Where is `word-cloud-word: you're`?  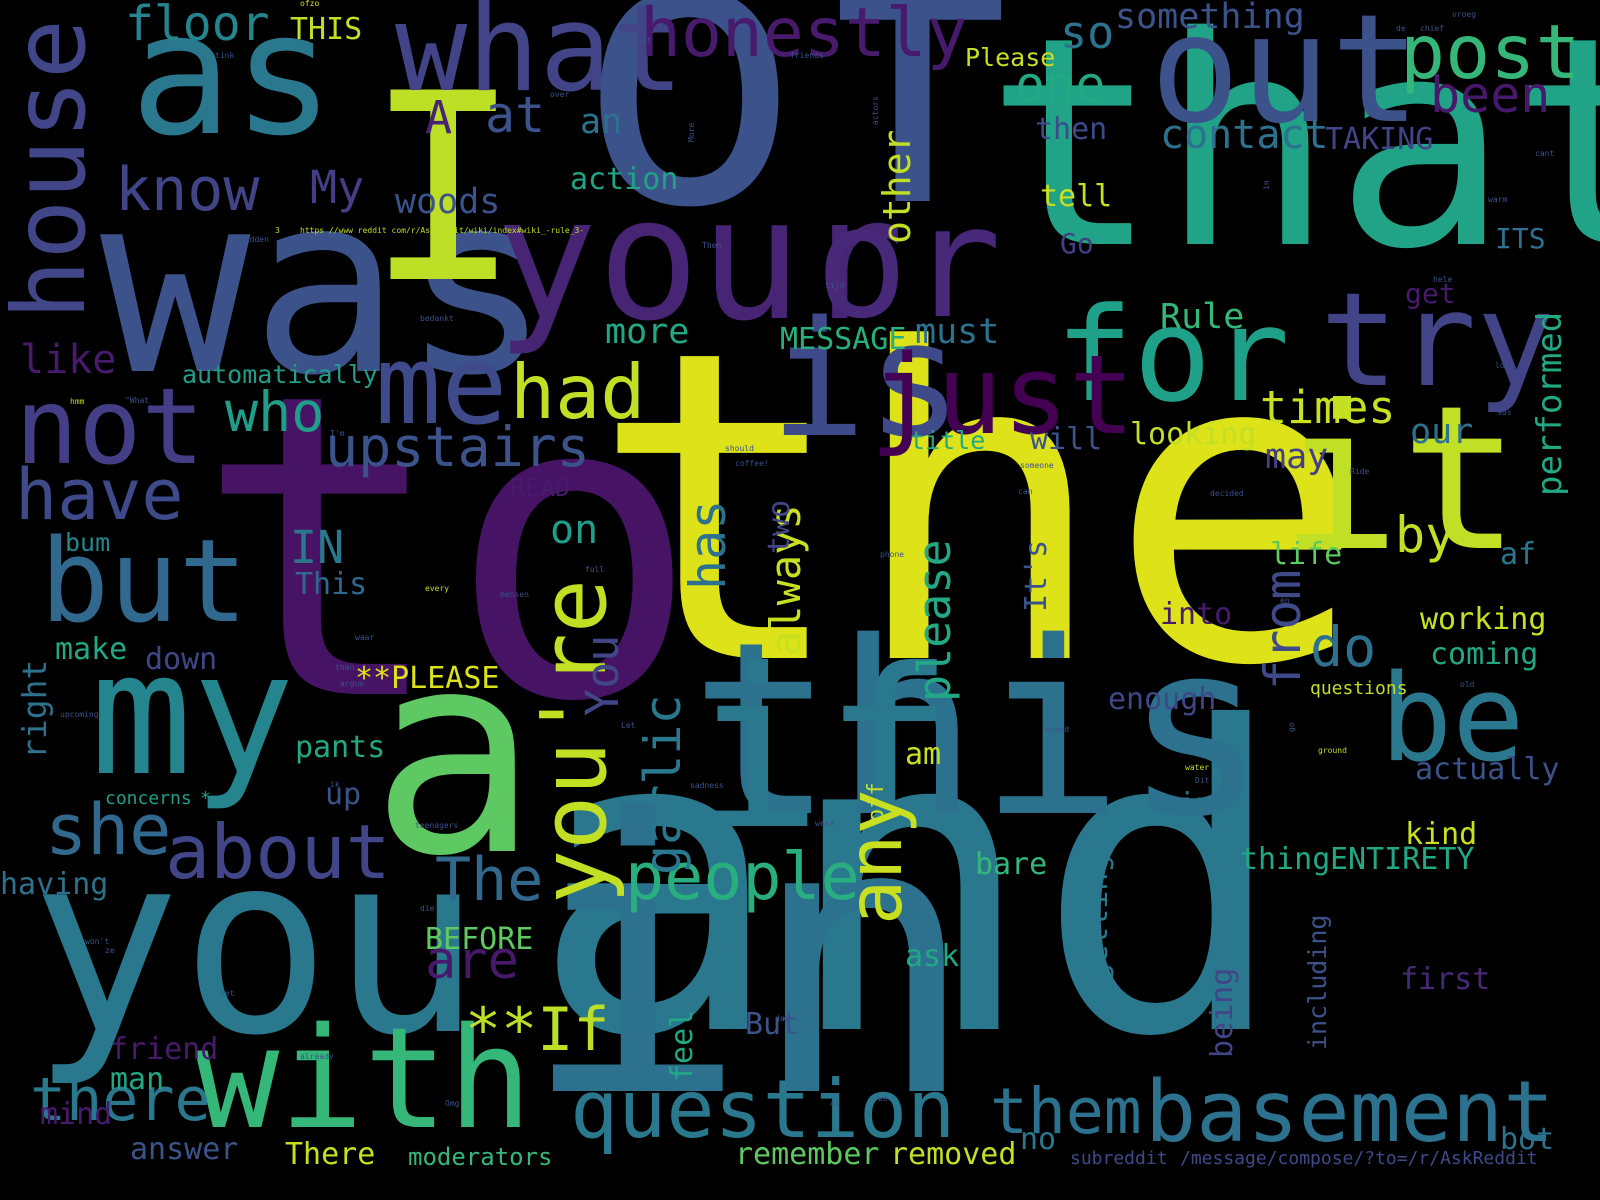 word-cloud-word: you're is located at coordinates (574, 741).